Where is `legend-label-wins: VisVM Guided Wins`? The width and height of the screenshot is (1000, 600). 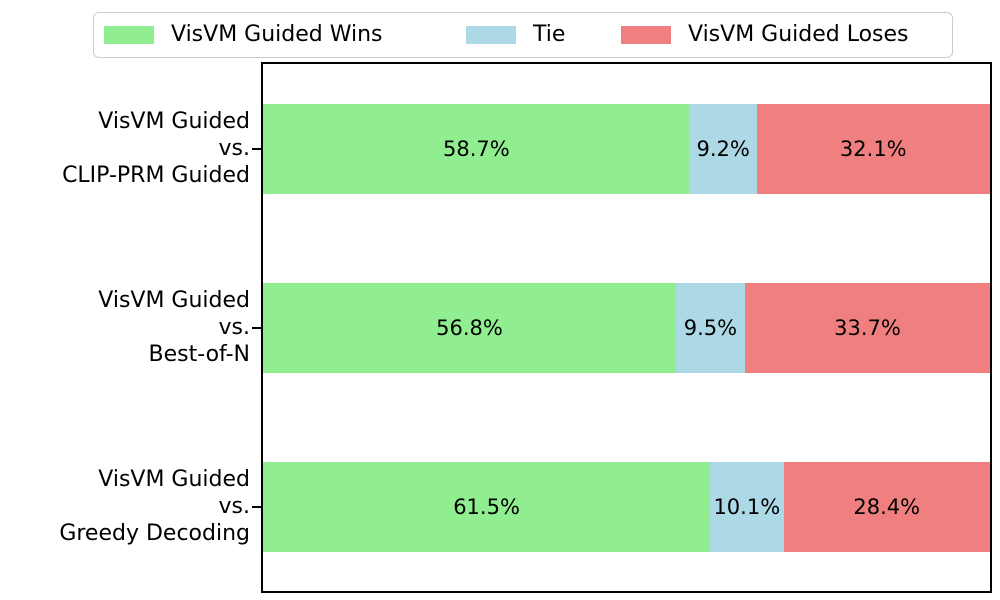
legend-label-wins: VisVM Guided Wins is located at coordinates (277, 34).